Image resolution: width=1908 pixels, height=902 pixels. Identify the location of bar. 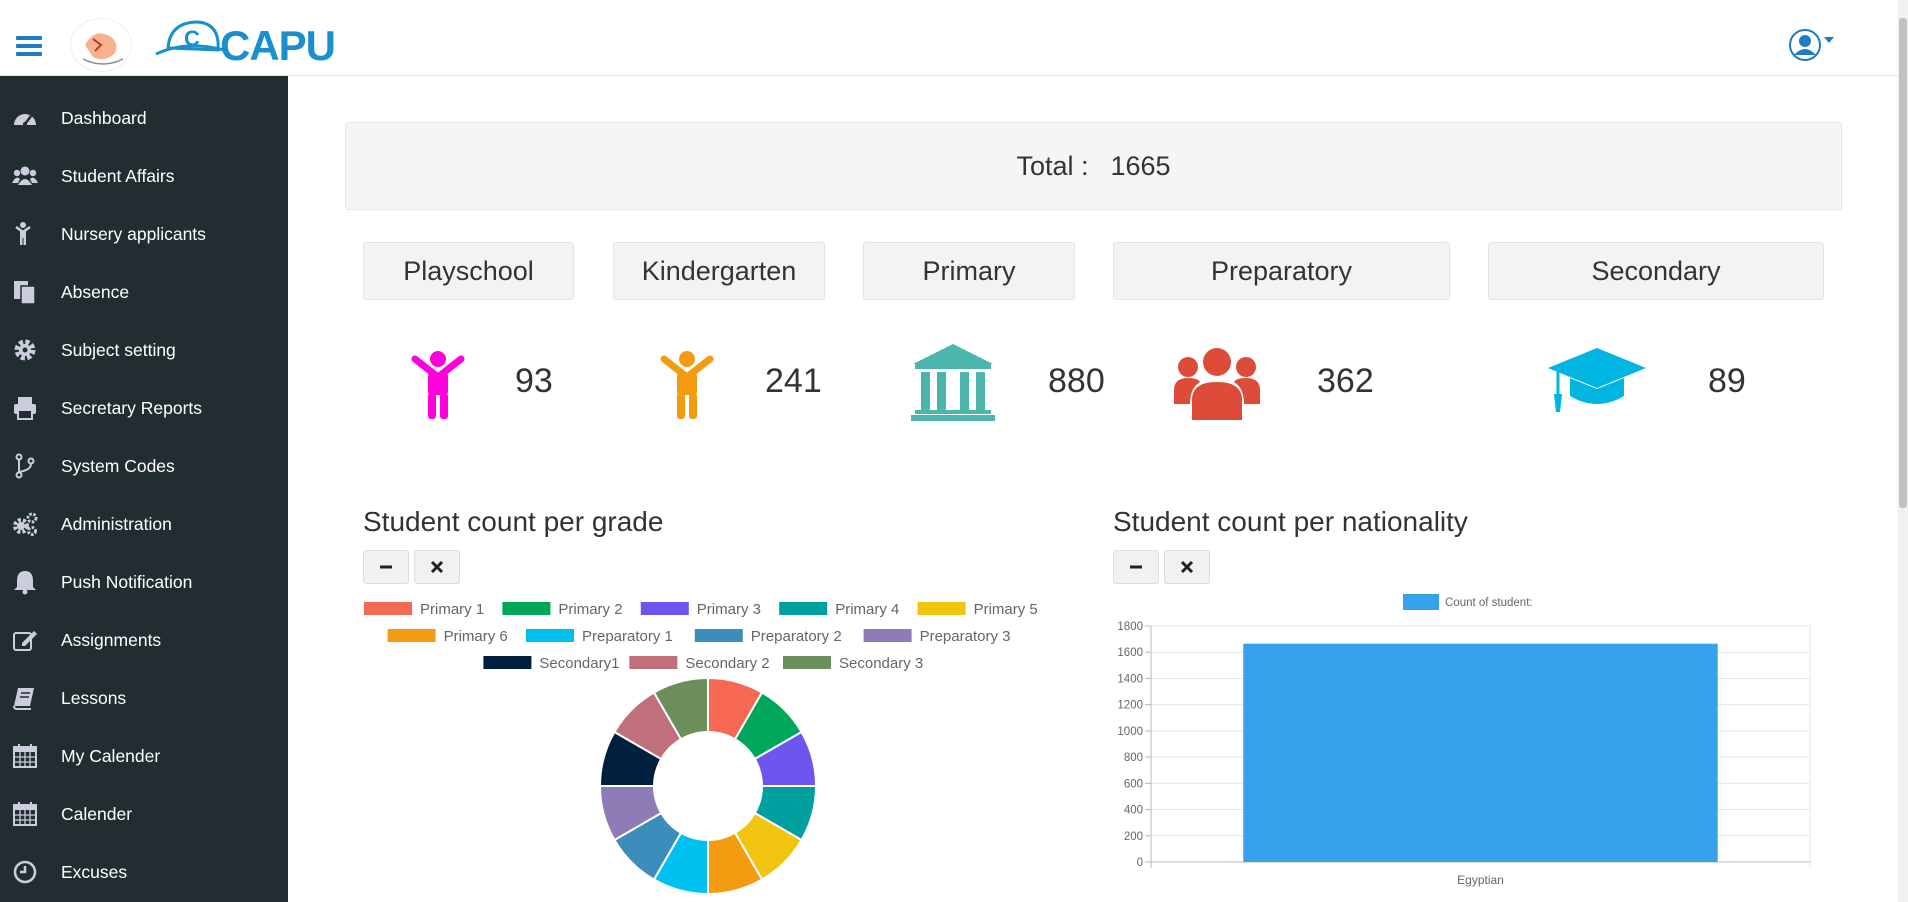
(1480, 752).